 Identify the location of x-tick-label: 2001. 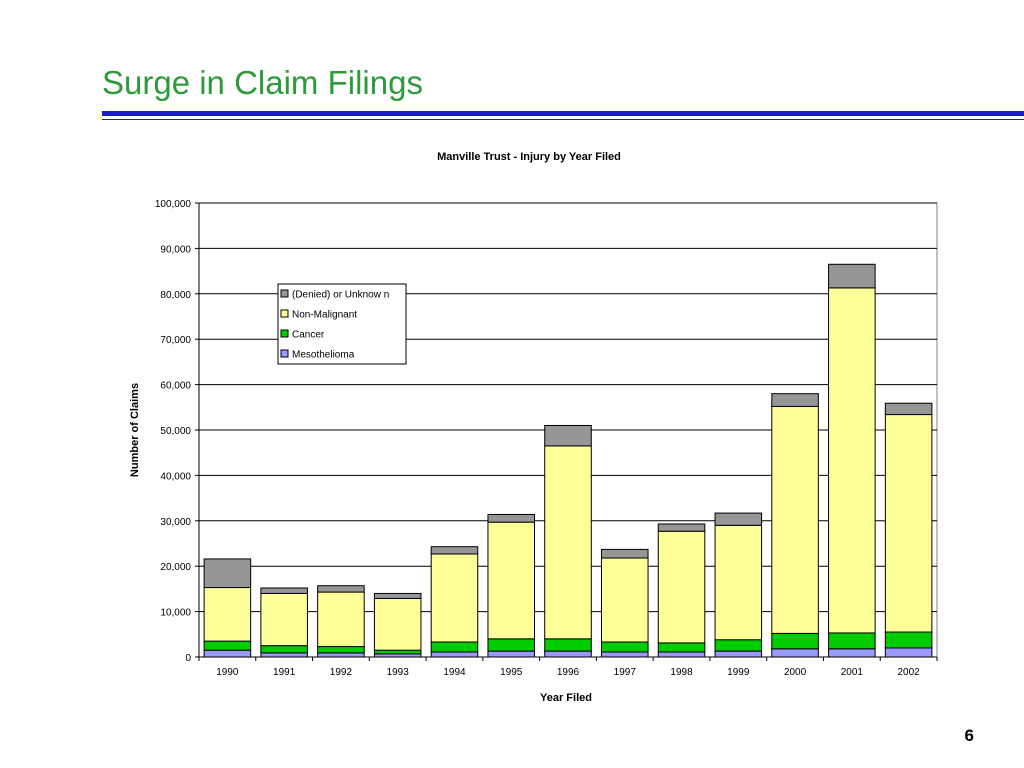
(852, 672).